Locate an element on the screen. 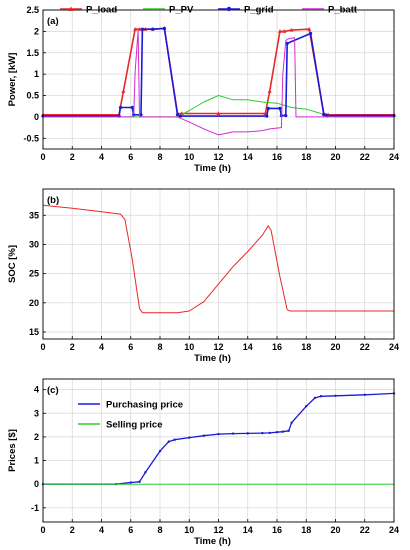 This screenshot has height=550, width=410. panel-label: (b) is located at coordinates (53, 200).